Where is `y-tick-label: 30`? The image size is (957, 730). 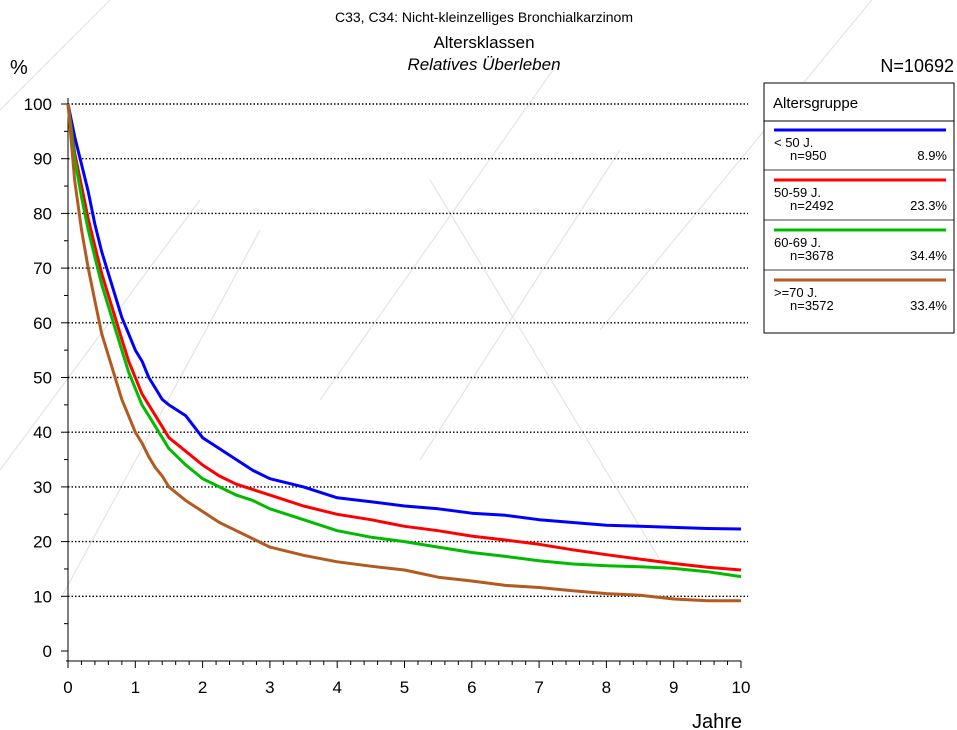
y-tick-label: 30 is located at coordinates (42, 487).